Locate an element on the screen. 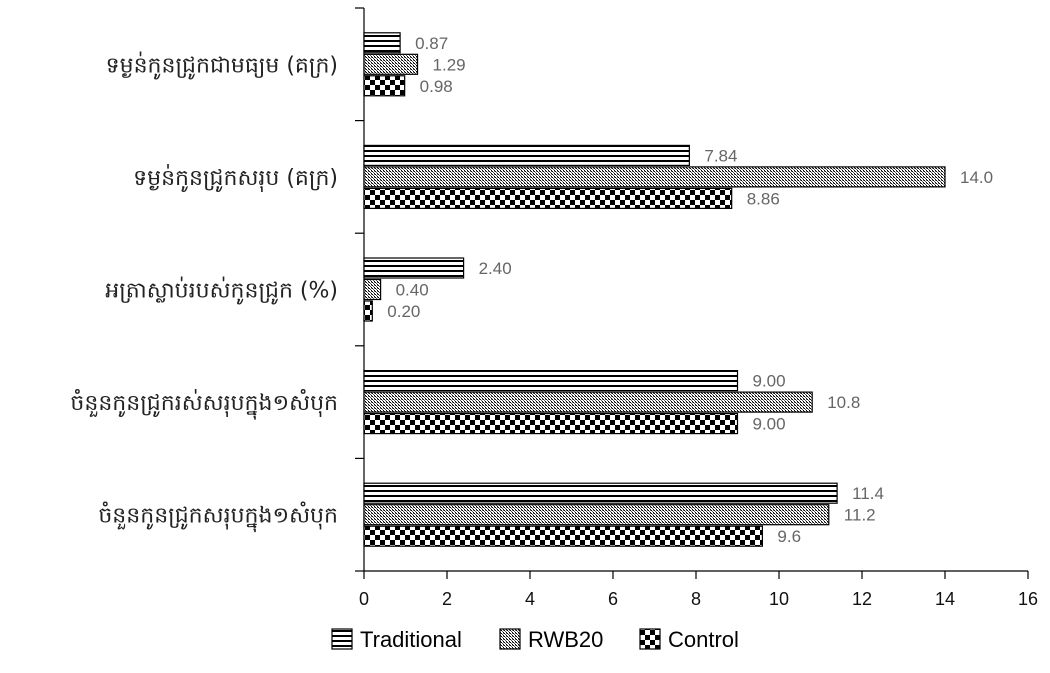  data-label: 2.40 is located at coordinates (495, 268).